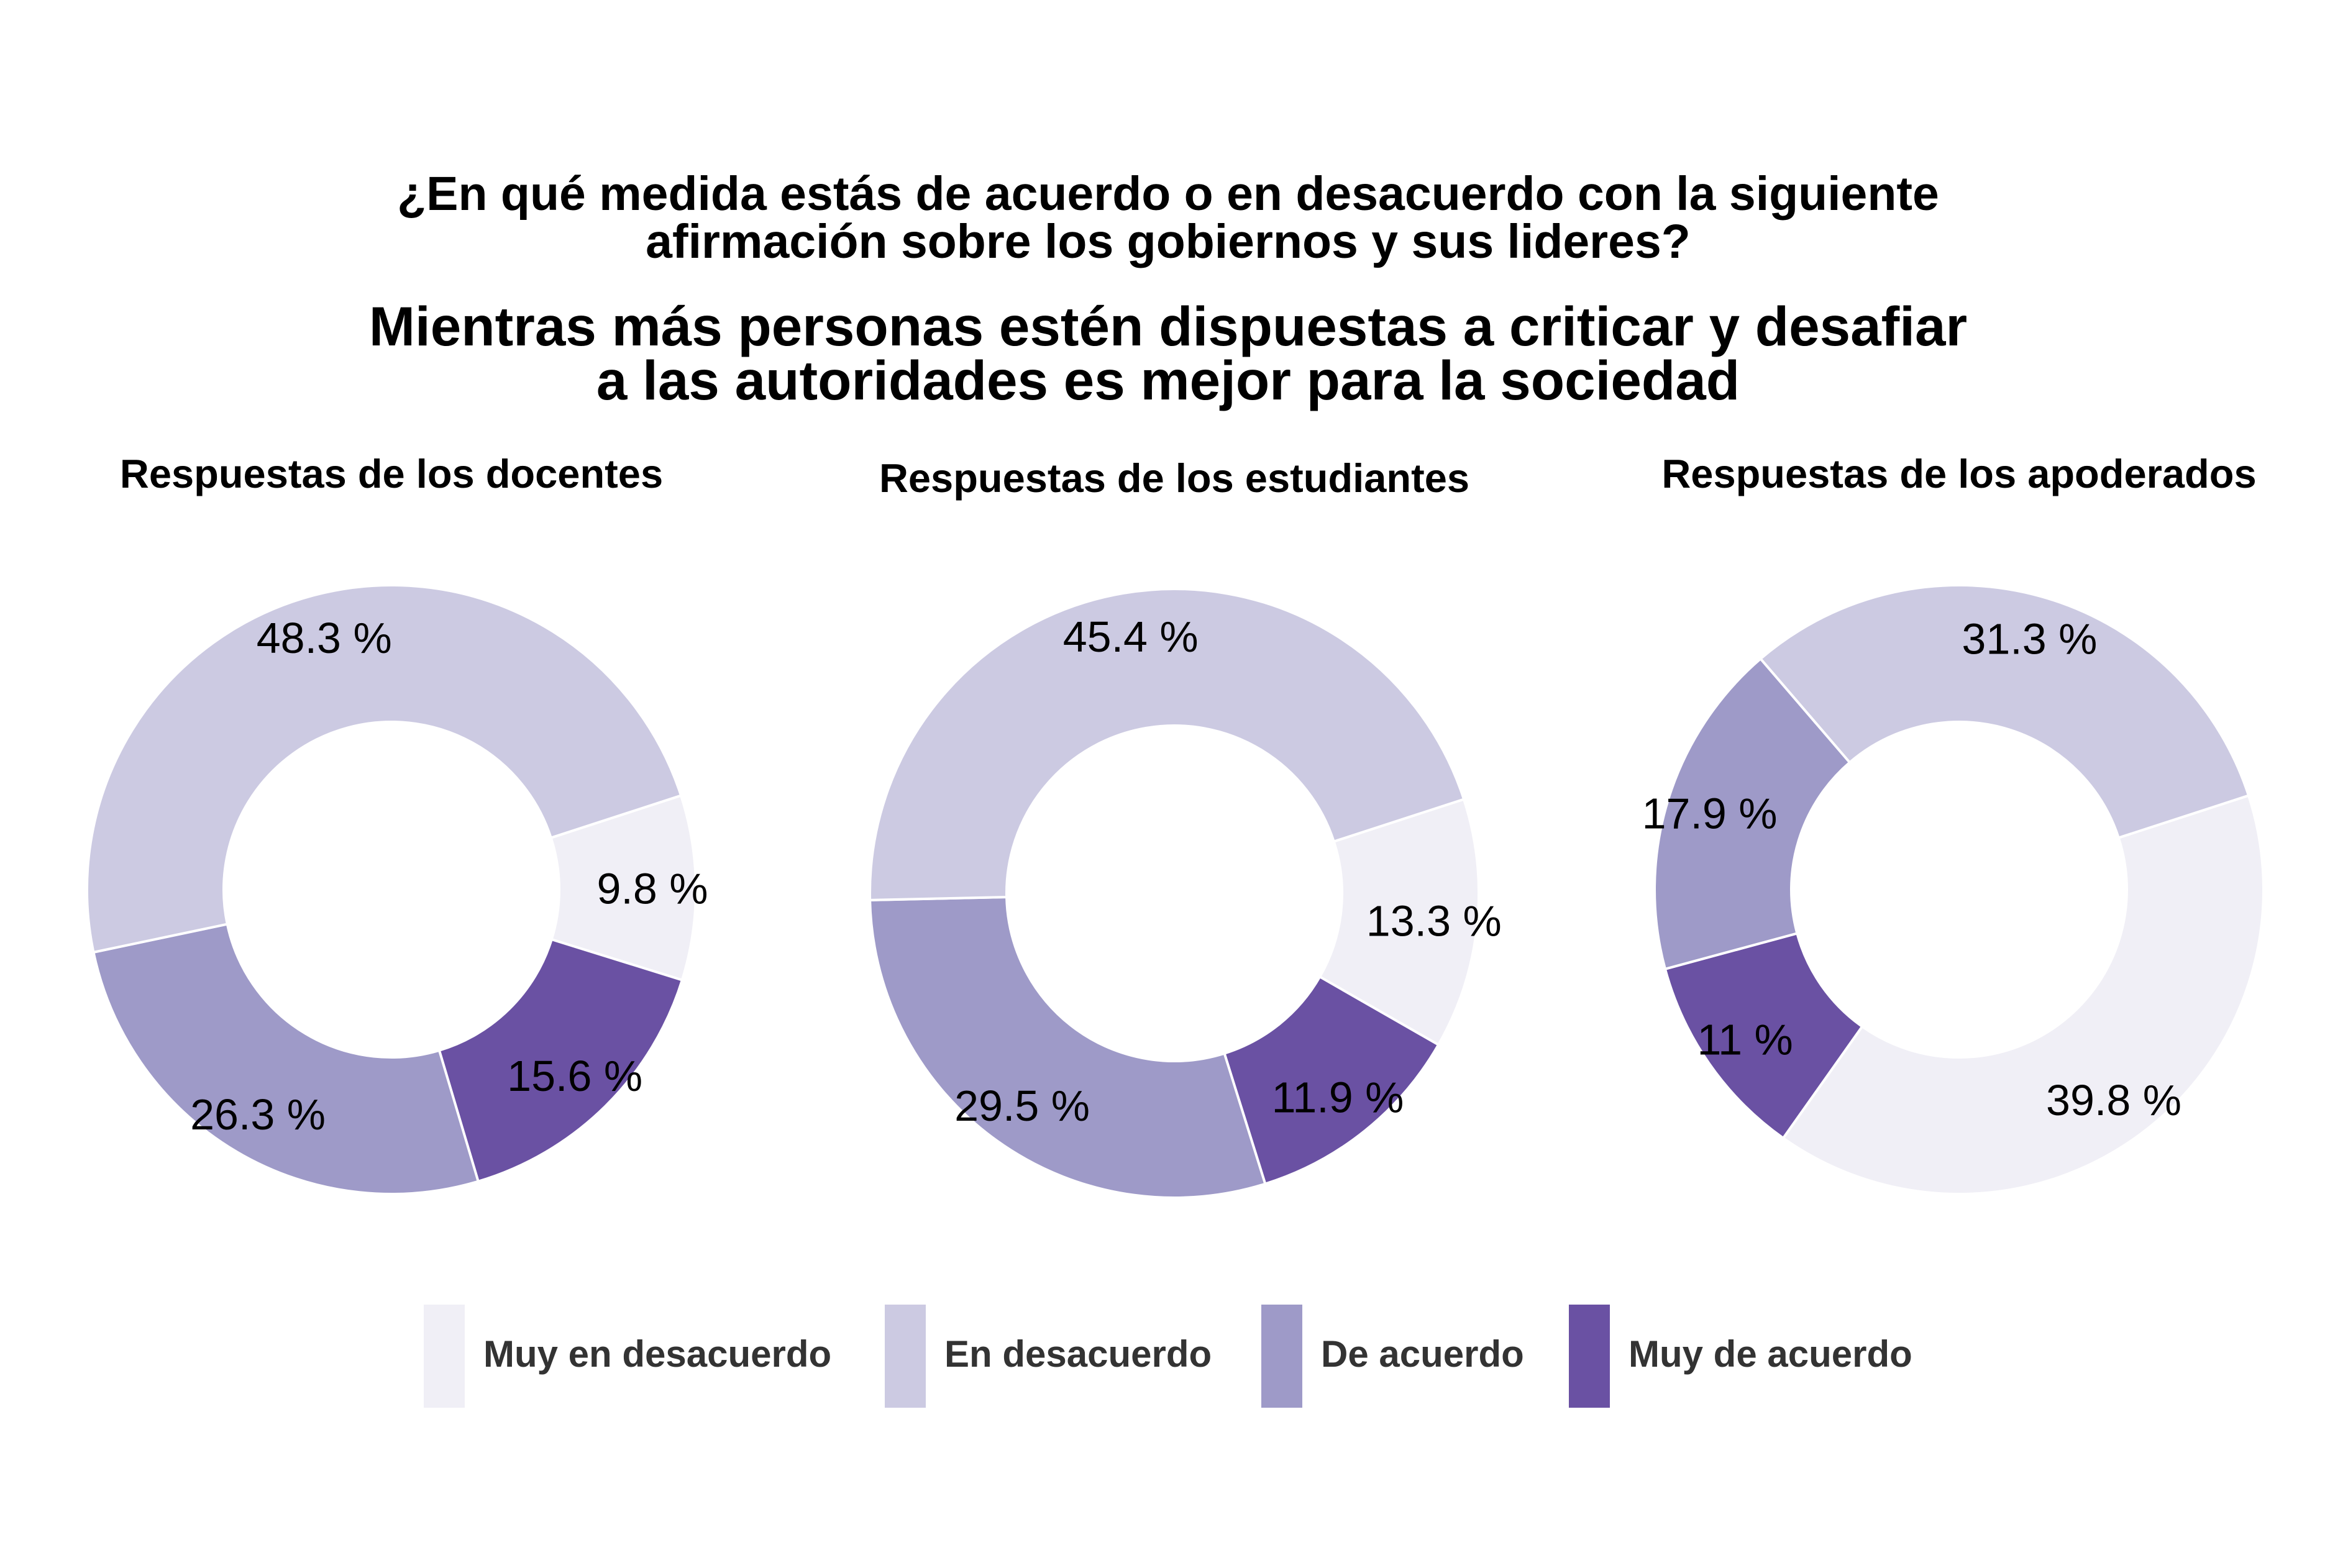 This screenshot has width=2348, height=1568. I want to click on legend-swatch-muy-en-desacuerdo, so click(444, 1356).